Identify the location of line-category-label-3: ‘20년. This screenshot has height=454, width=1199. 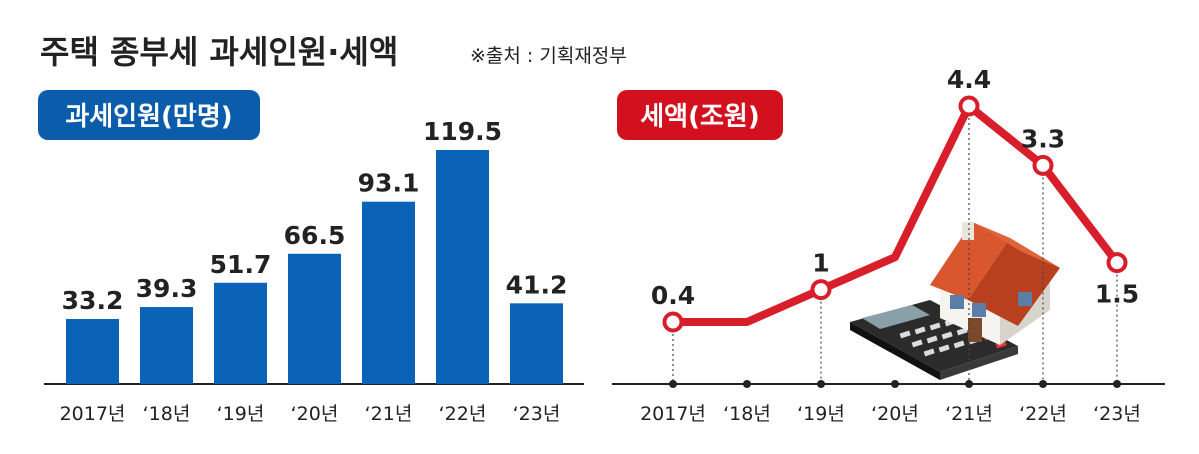
(895, 414).